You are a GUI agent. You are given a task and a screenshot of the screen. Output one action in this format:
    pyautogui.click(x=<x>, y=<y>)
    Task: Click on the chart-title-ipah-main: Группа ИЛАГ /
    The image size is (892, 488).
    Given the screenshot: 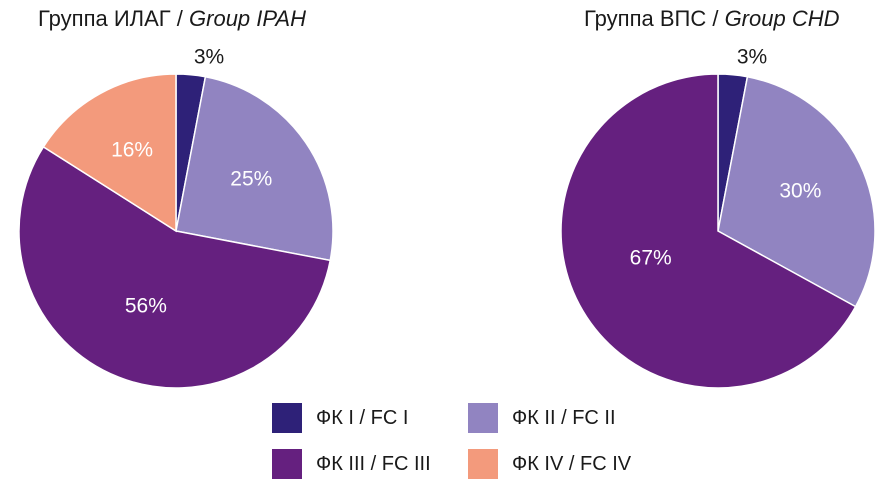 What is the action you would take?
    pyautogui.click(x=114, y=18)
    